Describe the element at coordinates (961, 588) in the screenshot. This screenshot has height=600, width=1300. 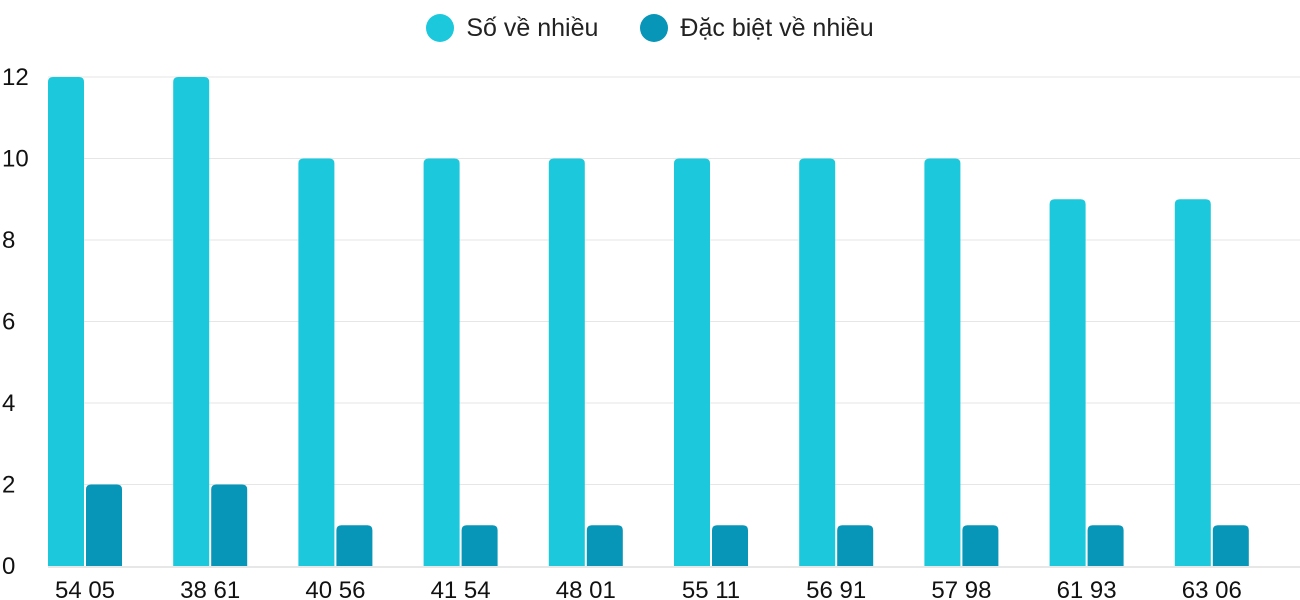
I see `x-tick-label: 57 98` at that location.